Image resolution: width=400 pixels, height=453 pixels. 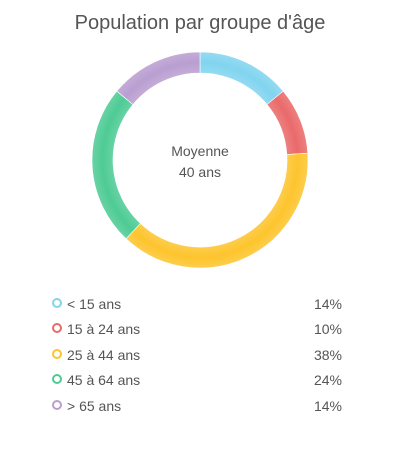 What do you see at coordinates (327, 380) in the screenshot?
I see `legend-value: 24%` at bounding box center [327, 380].